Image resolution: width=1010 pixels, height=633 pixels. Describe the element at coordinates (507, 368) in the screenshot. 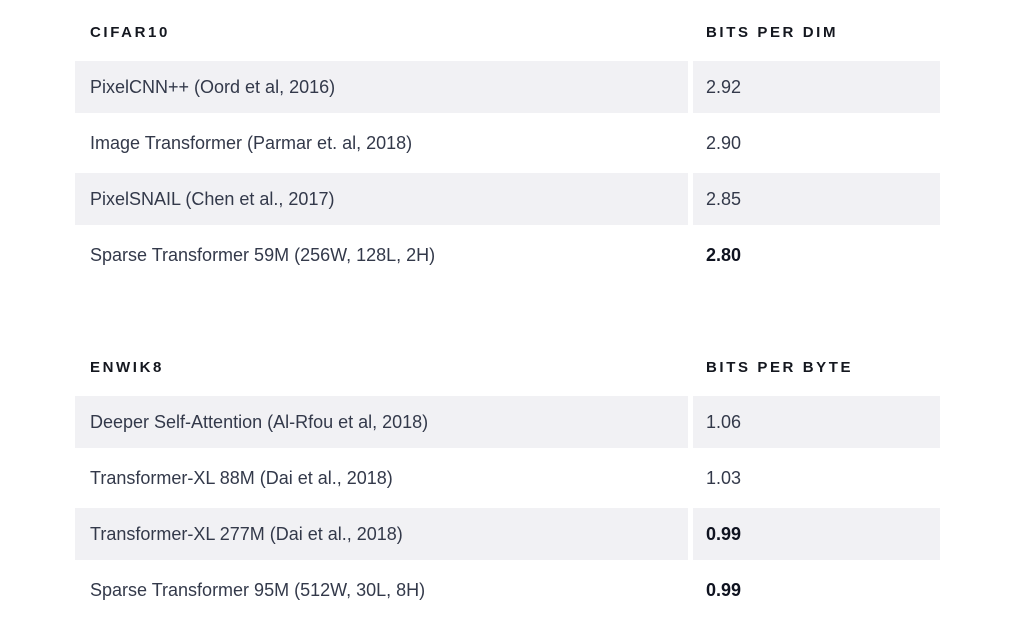

I see `enwik8-table-header: ENWIK8 BITS PER BYTE` at that location.